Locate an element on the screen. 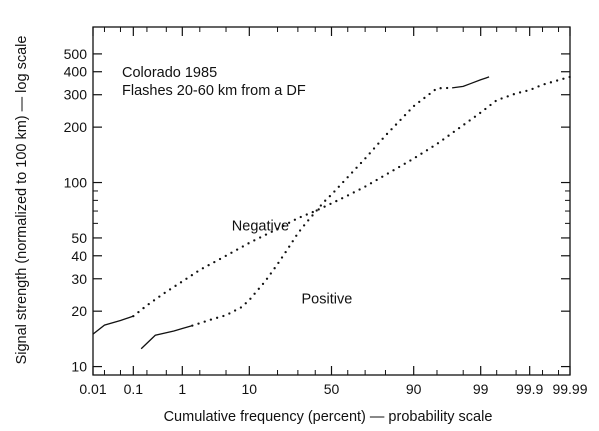  series-annotation-negative: Negative is located at coordinates (260, 226).